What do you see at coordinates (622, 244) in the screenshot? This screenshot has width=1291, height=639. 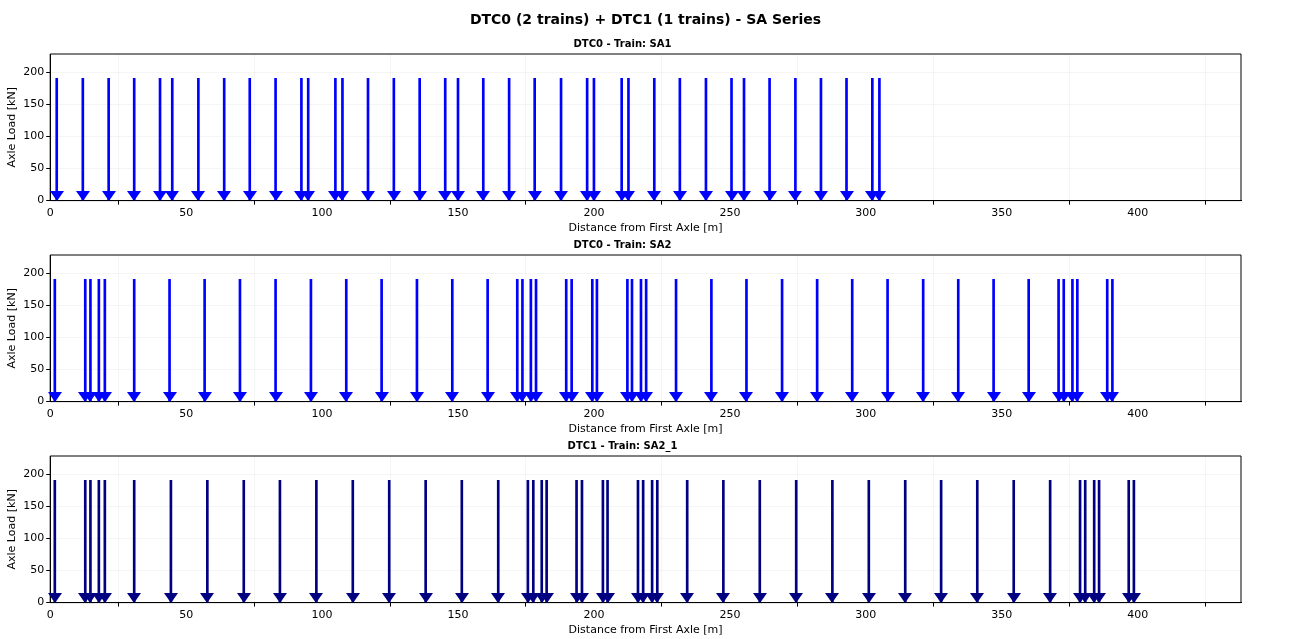 I see `chart-title: DTC0 - Train: SA2` at bounding box center [622, 244].